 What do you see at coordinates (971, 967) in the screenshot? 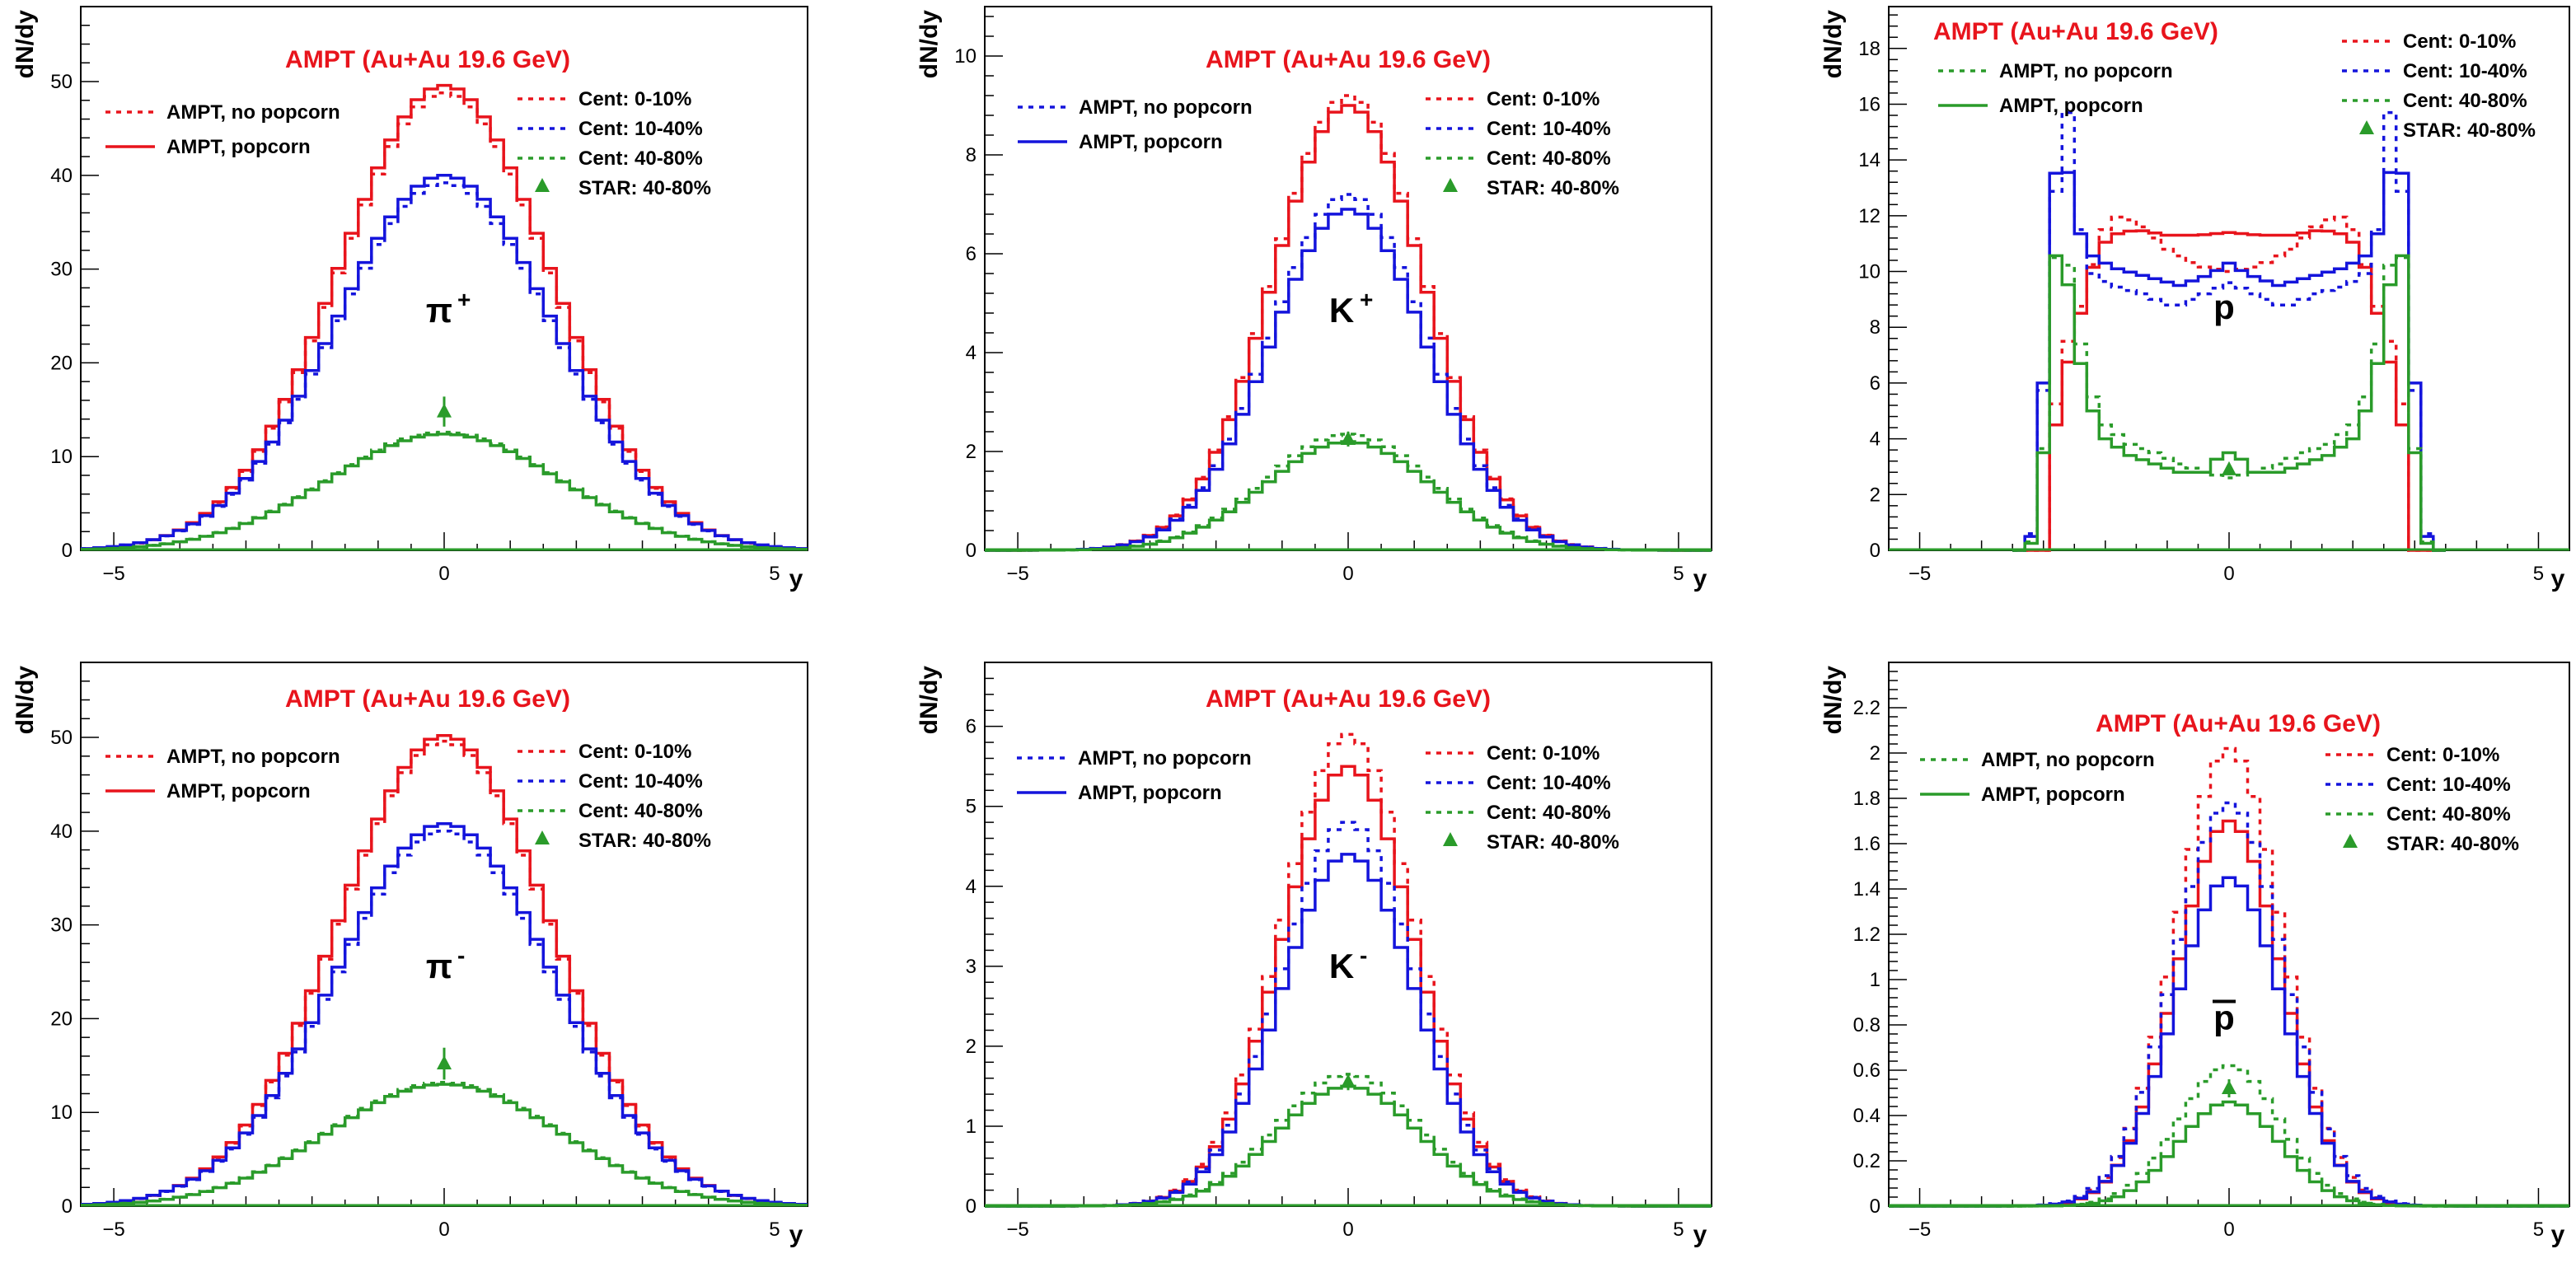
I see `y-tick-label: 3` at bounding box center [971, 967].